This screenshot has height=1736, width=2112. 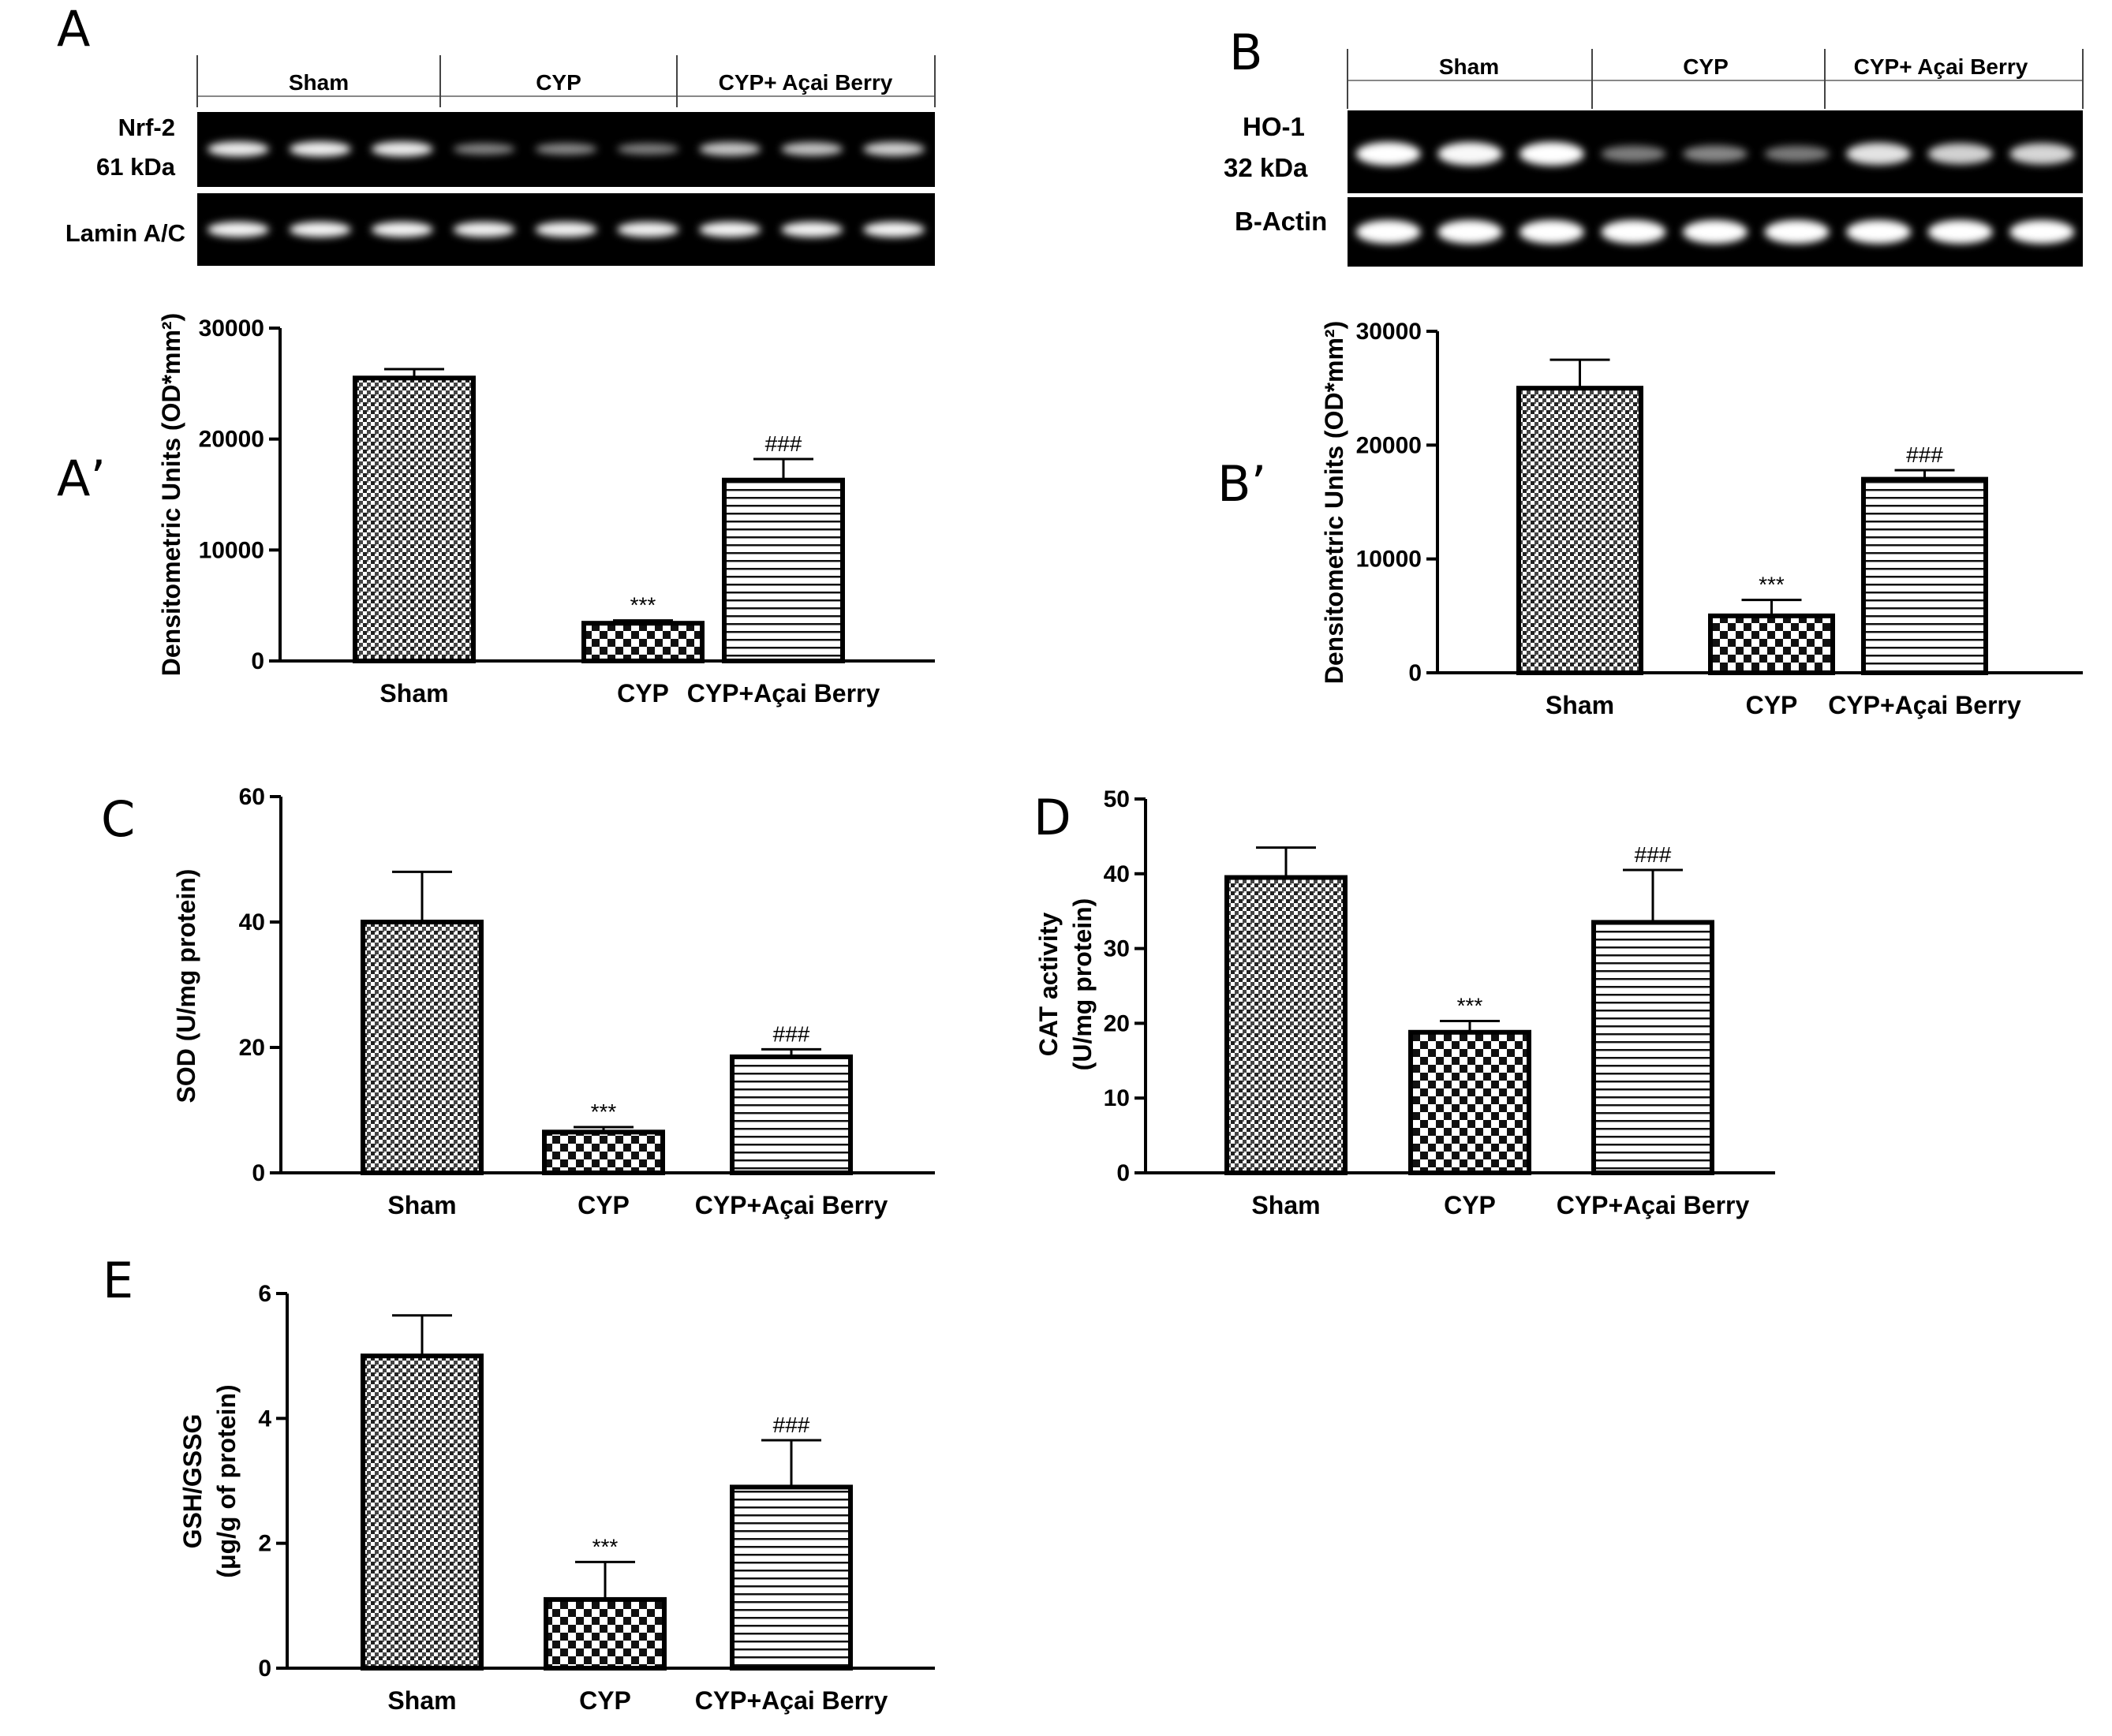 What do you see at coordinates (1266, 167) in the screenshot?
I see `blot-b-target-weight: 32 kDa` at bounding box center [1266, 167].